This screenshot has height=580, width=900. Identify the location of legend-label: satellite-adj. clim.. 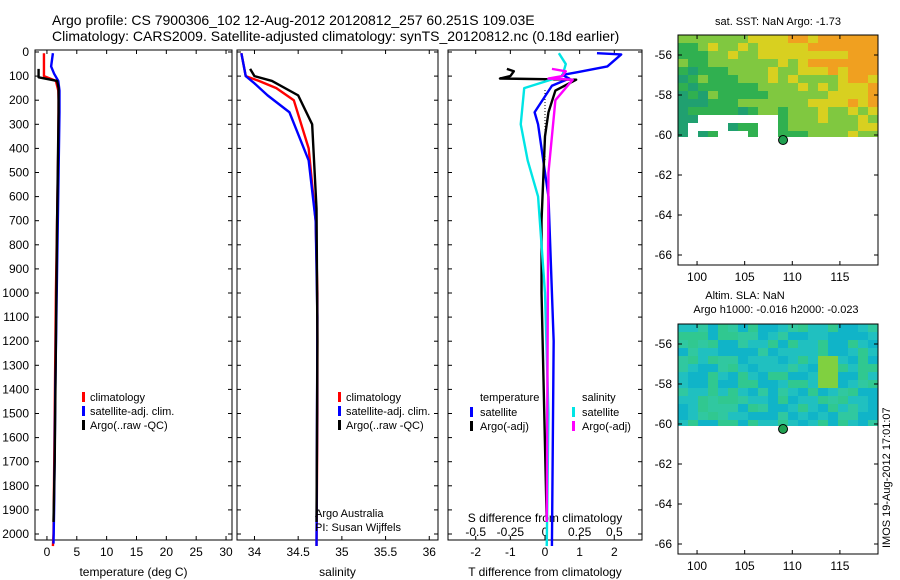
(388, 412).